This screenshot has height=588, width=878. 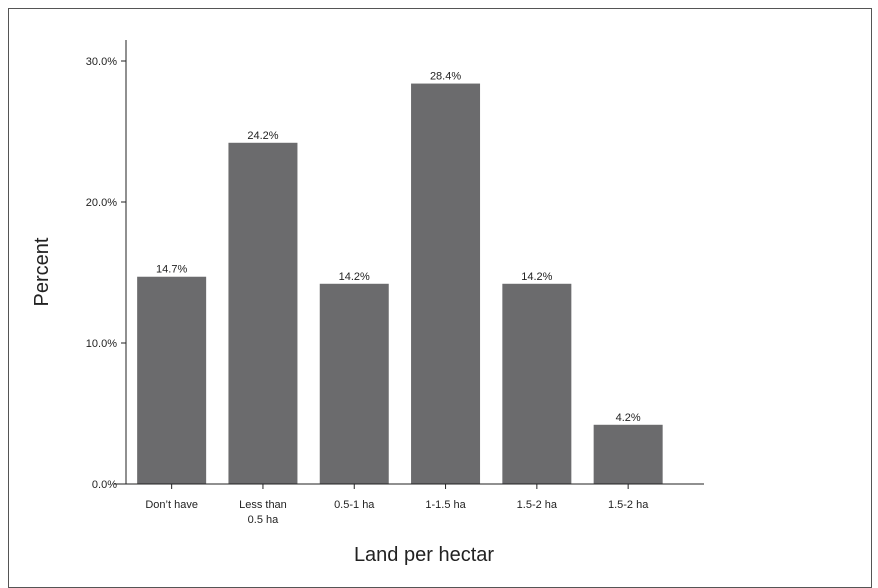 What do you see at coordinates (104, 485) in the screenshot?
I see `y-tick-label: 0.0%` at bounding box center [104, 485].